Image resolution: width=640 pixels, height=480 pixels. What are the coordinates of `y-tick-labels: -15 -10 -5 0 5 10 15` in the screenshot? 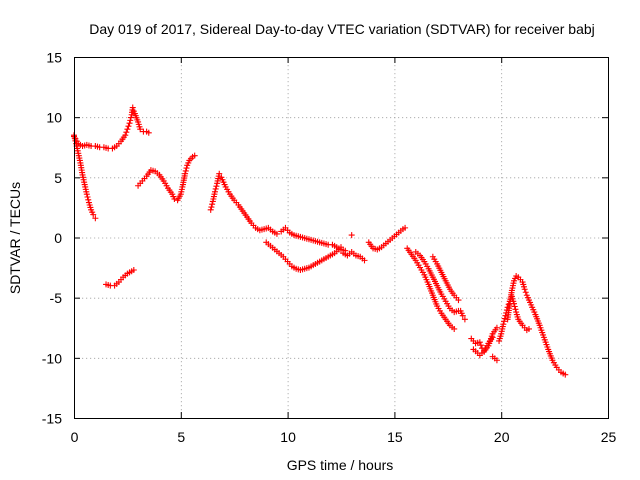 It's located at (52, 238).